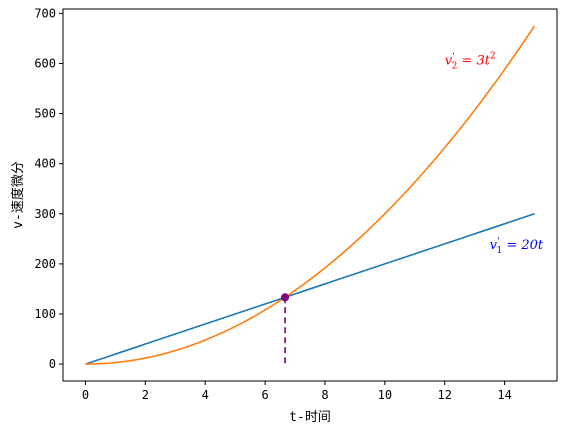  I want to click on y-tick-label: 500, so click(45, 114).